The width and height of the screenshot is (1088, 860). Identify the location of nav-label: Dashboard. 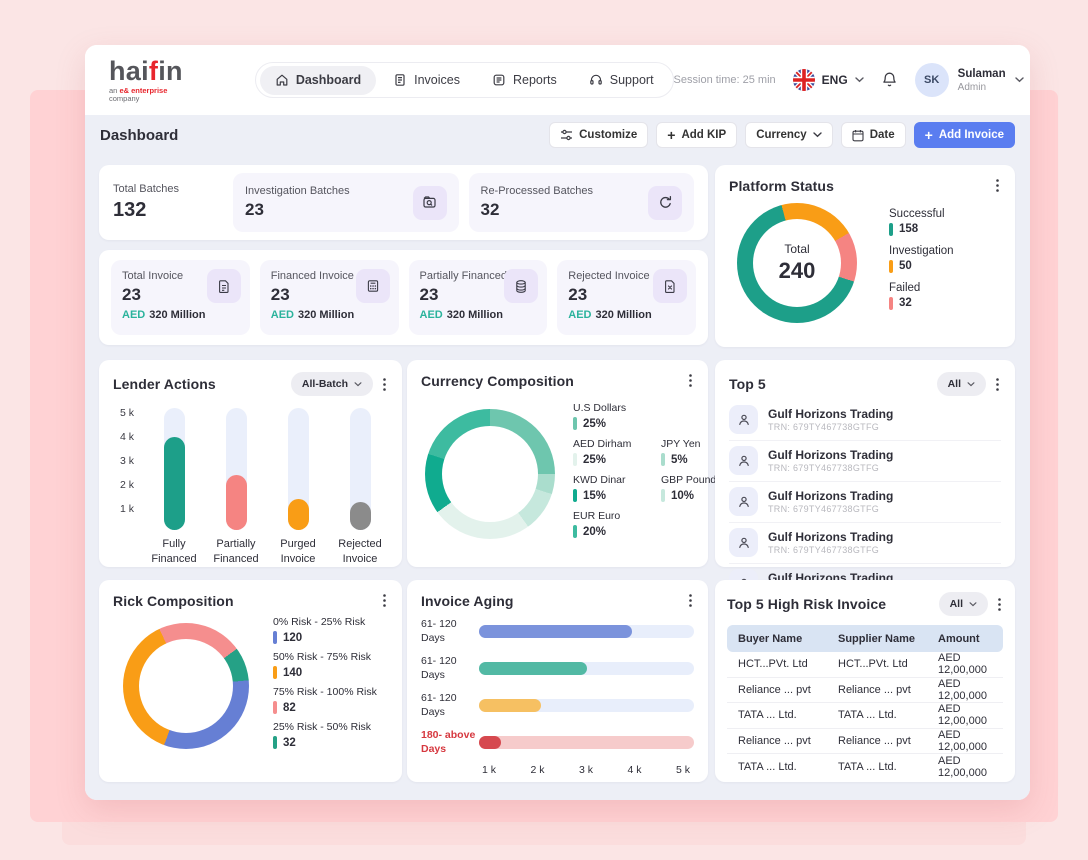
(328, 80).